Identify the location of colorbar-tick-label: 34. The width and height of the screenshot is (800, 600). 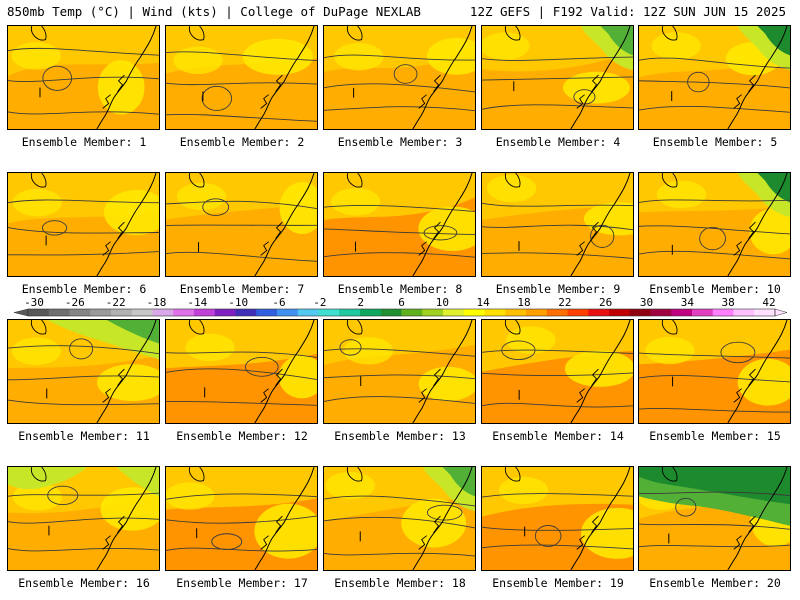
(688, 302).